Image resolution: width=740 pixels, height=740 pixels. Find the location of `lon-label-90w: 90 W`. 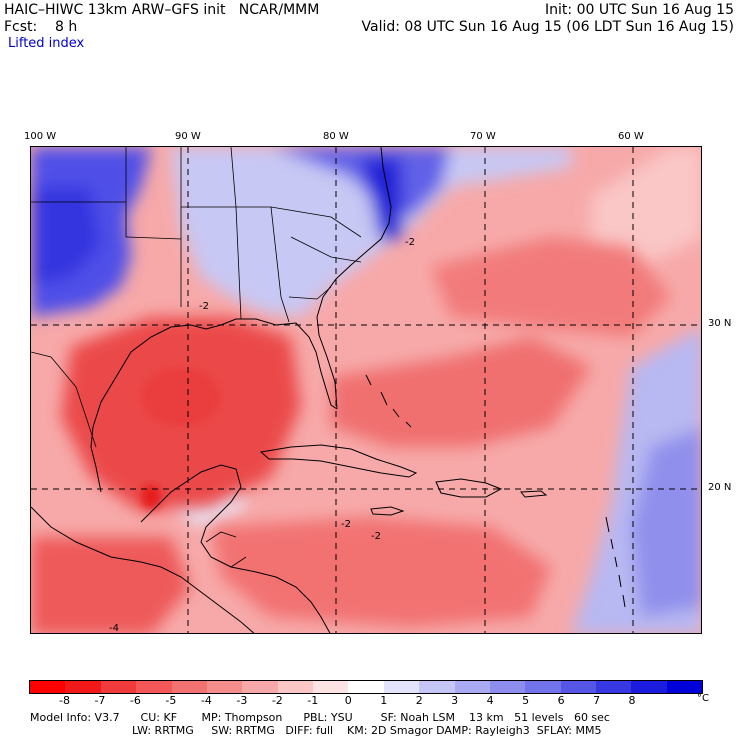

lon-label-90w: 90 W is located at coordinates (188, 136).